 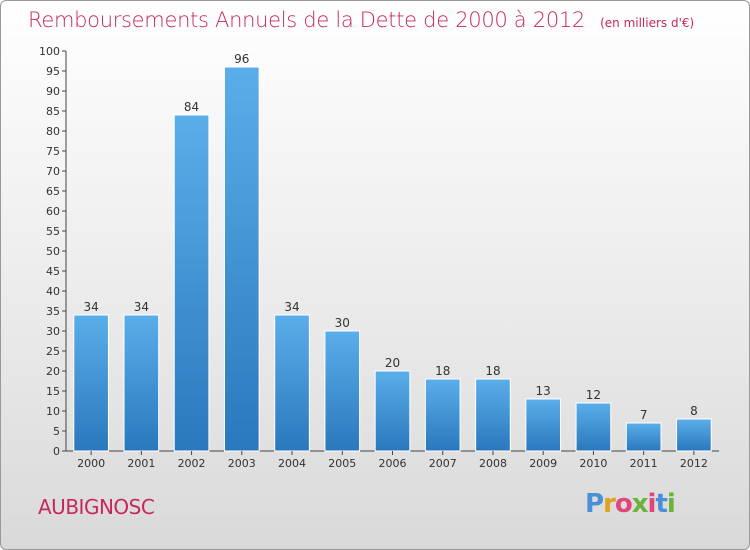 What do you see at coordinates (56, 431) in the screenshot?
I see `y-tick-label: 5` at bounding box center [56, 431].